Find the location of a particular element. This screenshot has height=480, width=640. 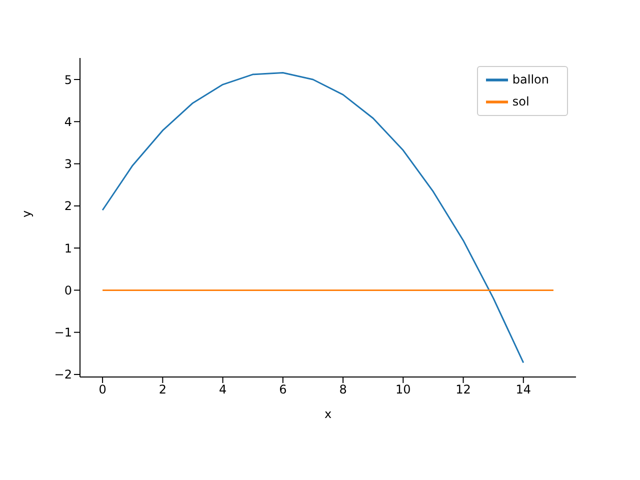

x-tick-label: 10 is located at coordinates (403, 389).